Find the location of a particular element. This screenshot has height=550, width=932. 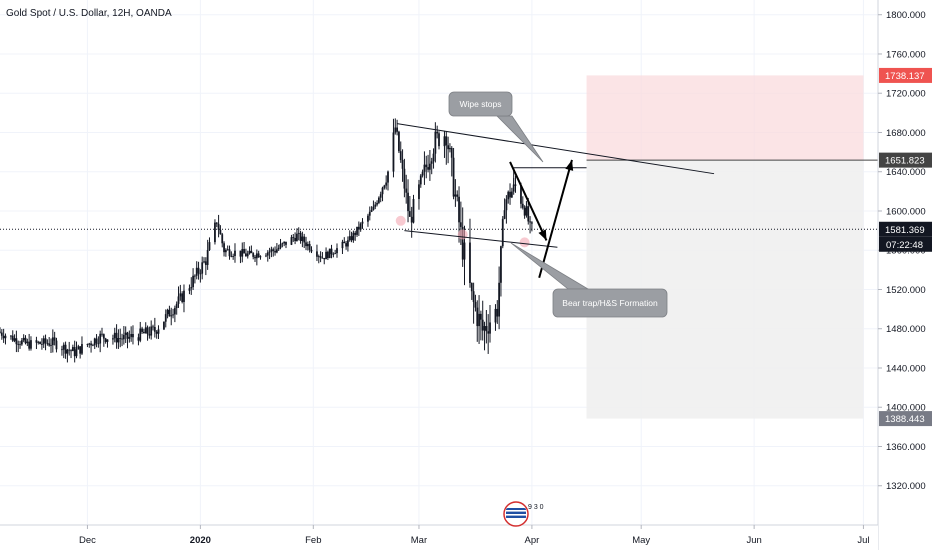

arrow-head is located at coordinates (569, 165).